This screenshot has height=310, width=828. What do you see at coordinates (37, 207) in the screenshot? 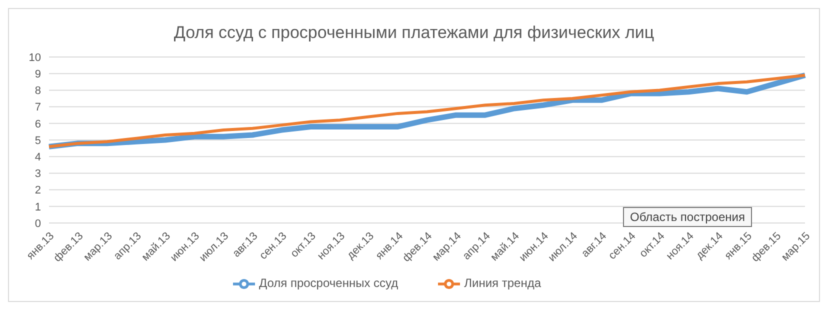
I see `y-tick-label: 1` at bounding box center [37, 207].